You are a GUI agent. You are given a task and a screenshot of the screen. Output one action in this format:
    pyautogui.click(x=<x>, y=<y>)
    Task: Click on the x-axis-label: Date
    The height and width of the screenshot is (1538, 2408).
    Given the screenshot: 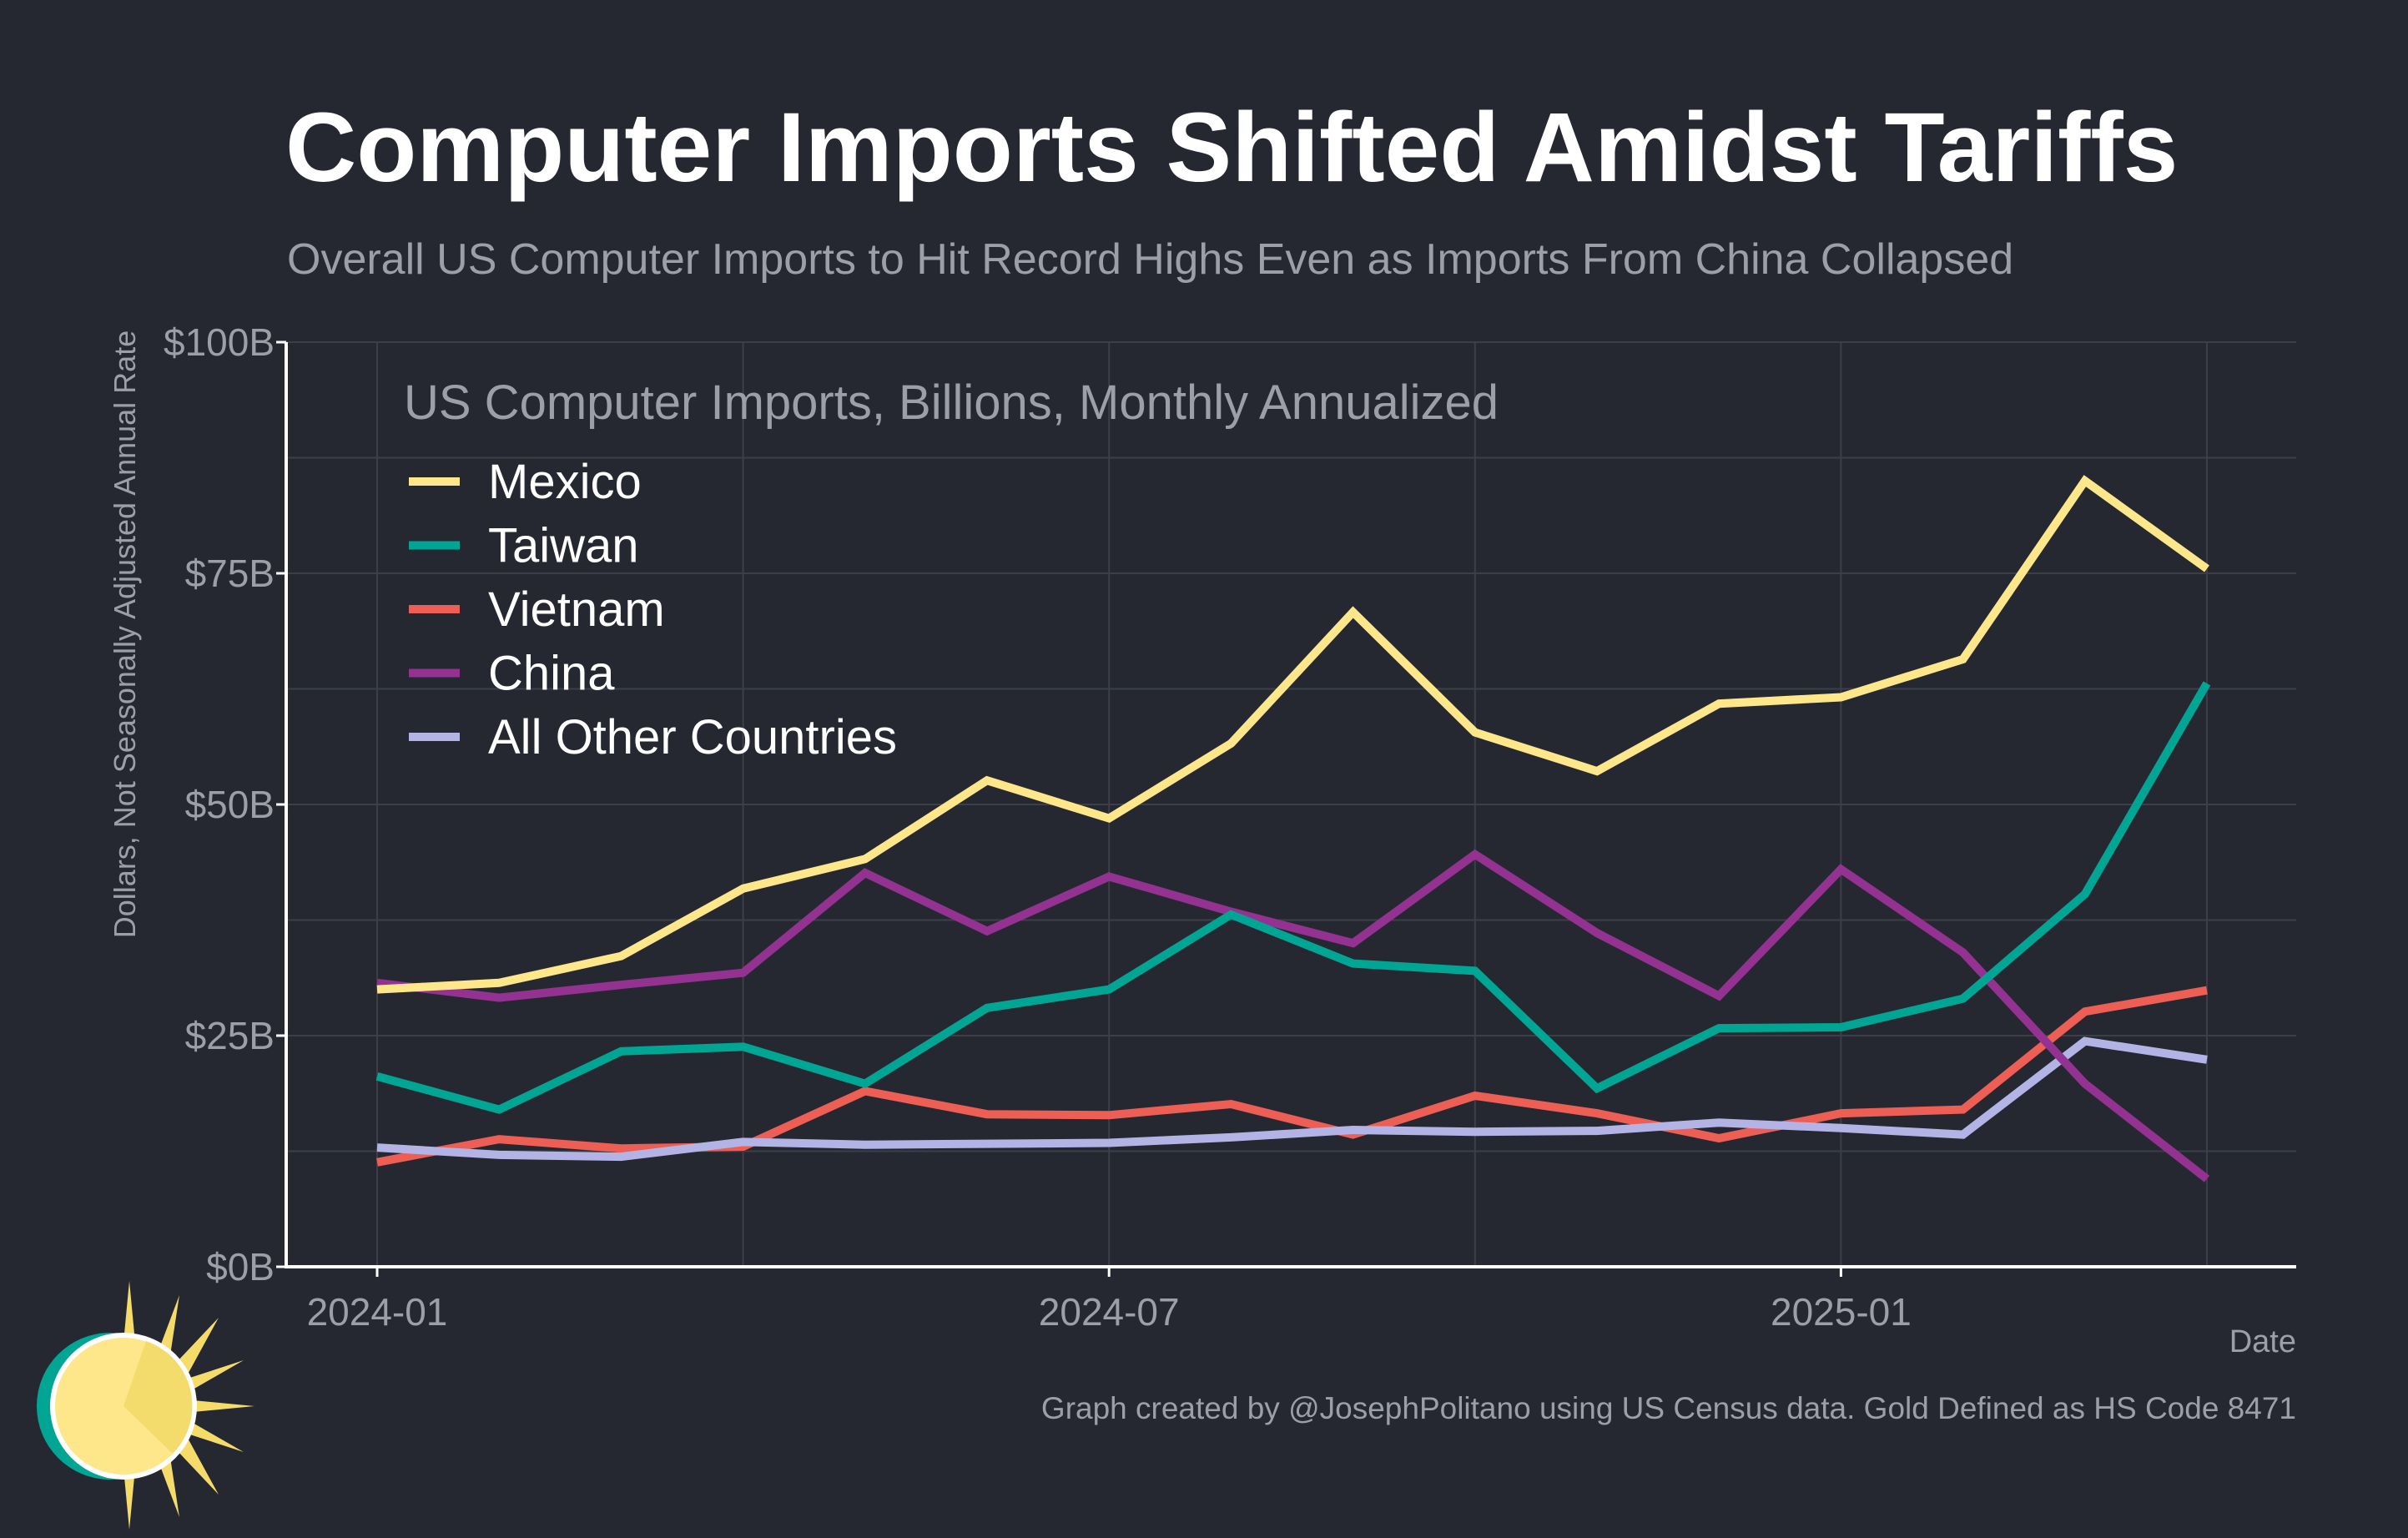 What is the action you would take?
    pyautogui.click(x=2262, y=1341)
    